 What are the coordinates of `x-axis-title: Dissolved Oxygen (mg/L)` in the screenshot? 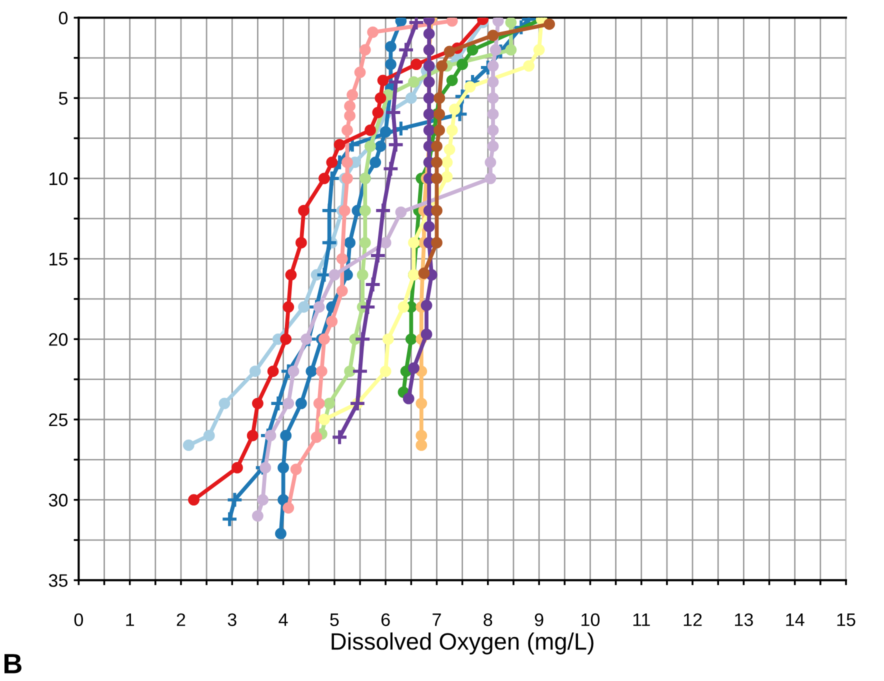 It's located at (463, 643).